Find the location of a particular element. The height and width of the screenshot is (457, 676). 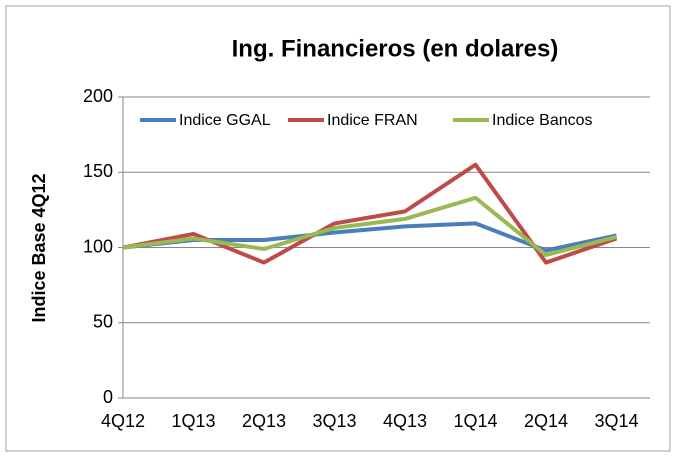

line-series is located at coordinates (369, 226).